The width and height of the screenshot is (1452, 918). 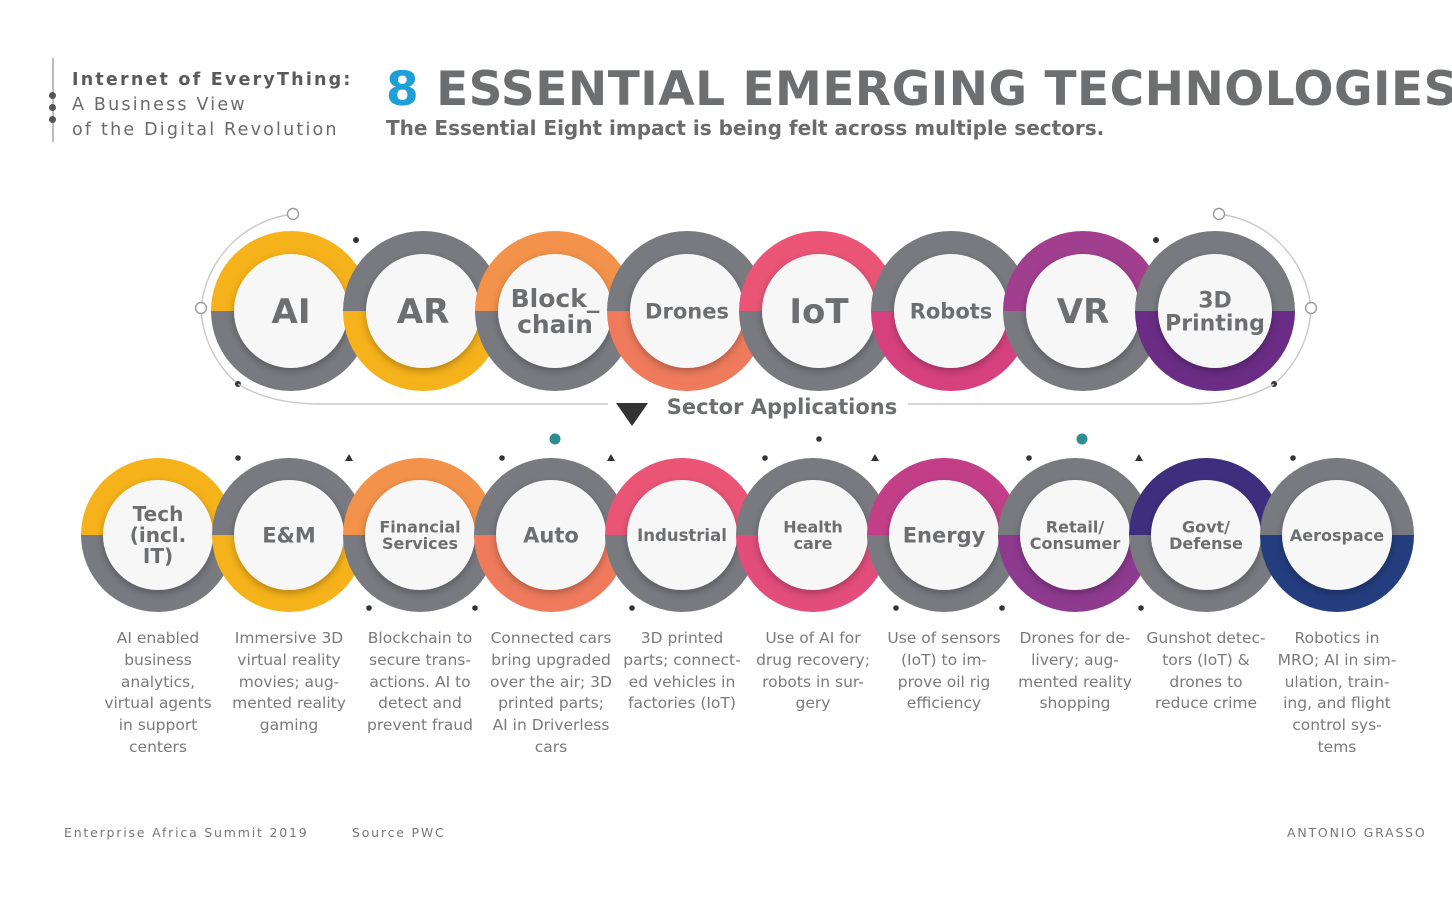 I want to click on sector-0: Tech (incl. IT), so click(x=158, y=535).